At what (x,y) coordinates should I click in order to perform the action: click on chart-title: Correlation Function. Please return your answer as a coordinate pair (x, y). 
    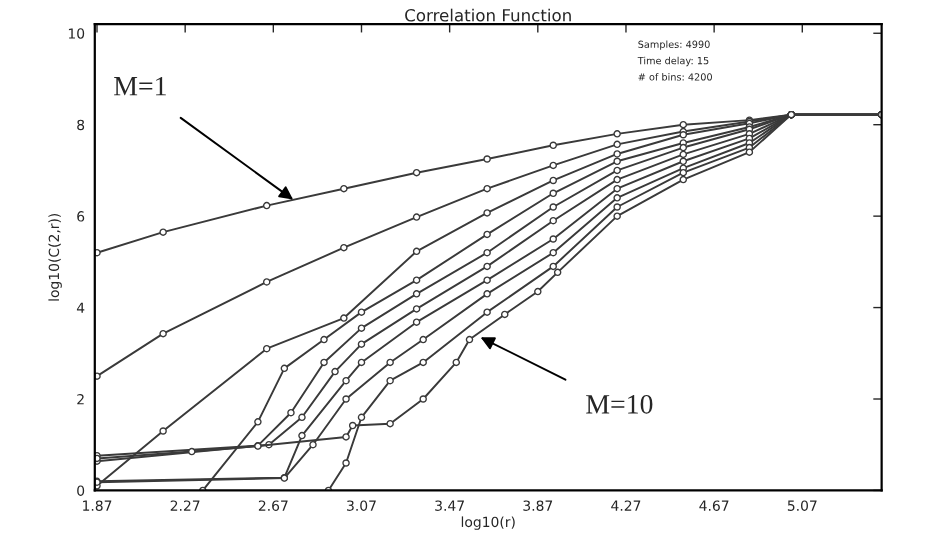
    Looking at the image, I should click on (488, 15).